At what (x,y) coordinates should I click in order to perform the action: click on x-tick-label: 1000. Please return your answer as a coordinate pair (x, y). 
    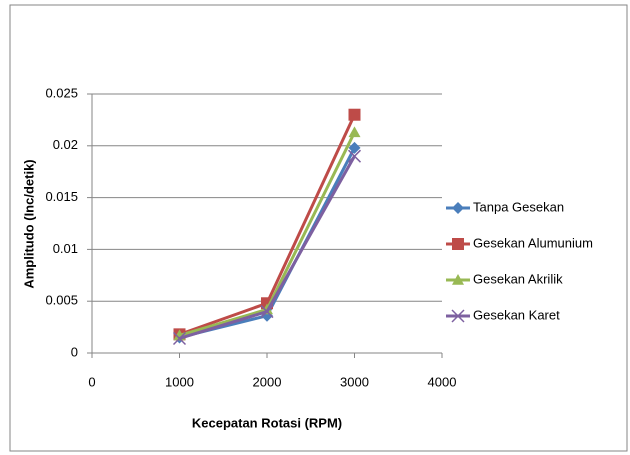
    Looking at the image, I should click on (179, 381).